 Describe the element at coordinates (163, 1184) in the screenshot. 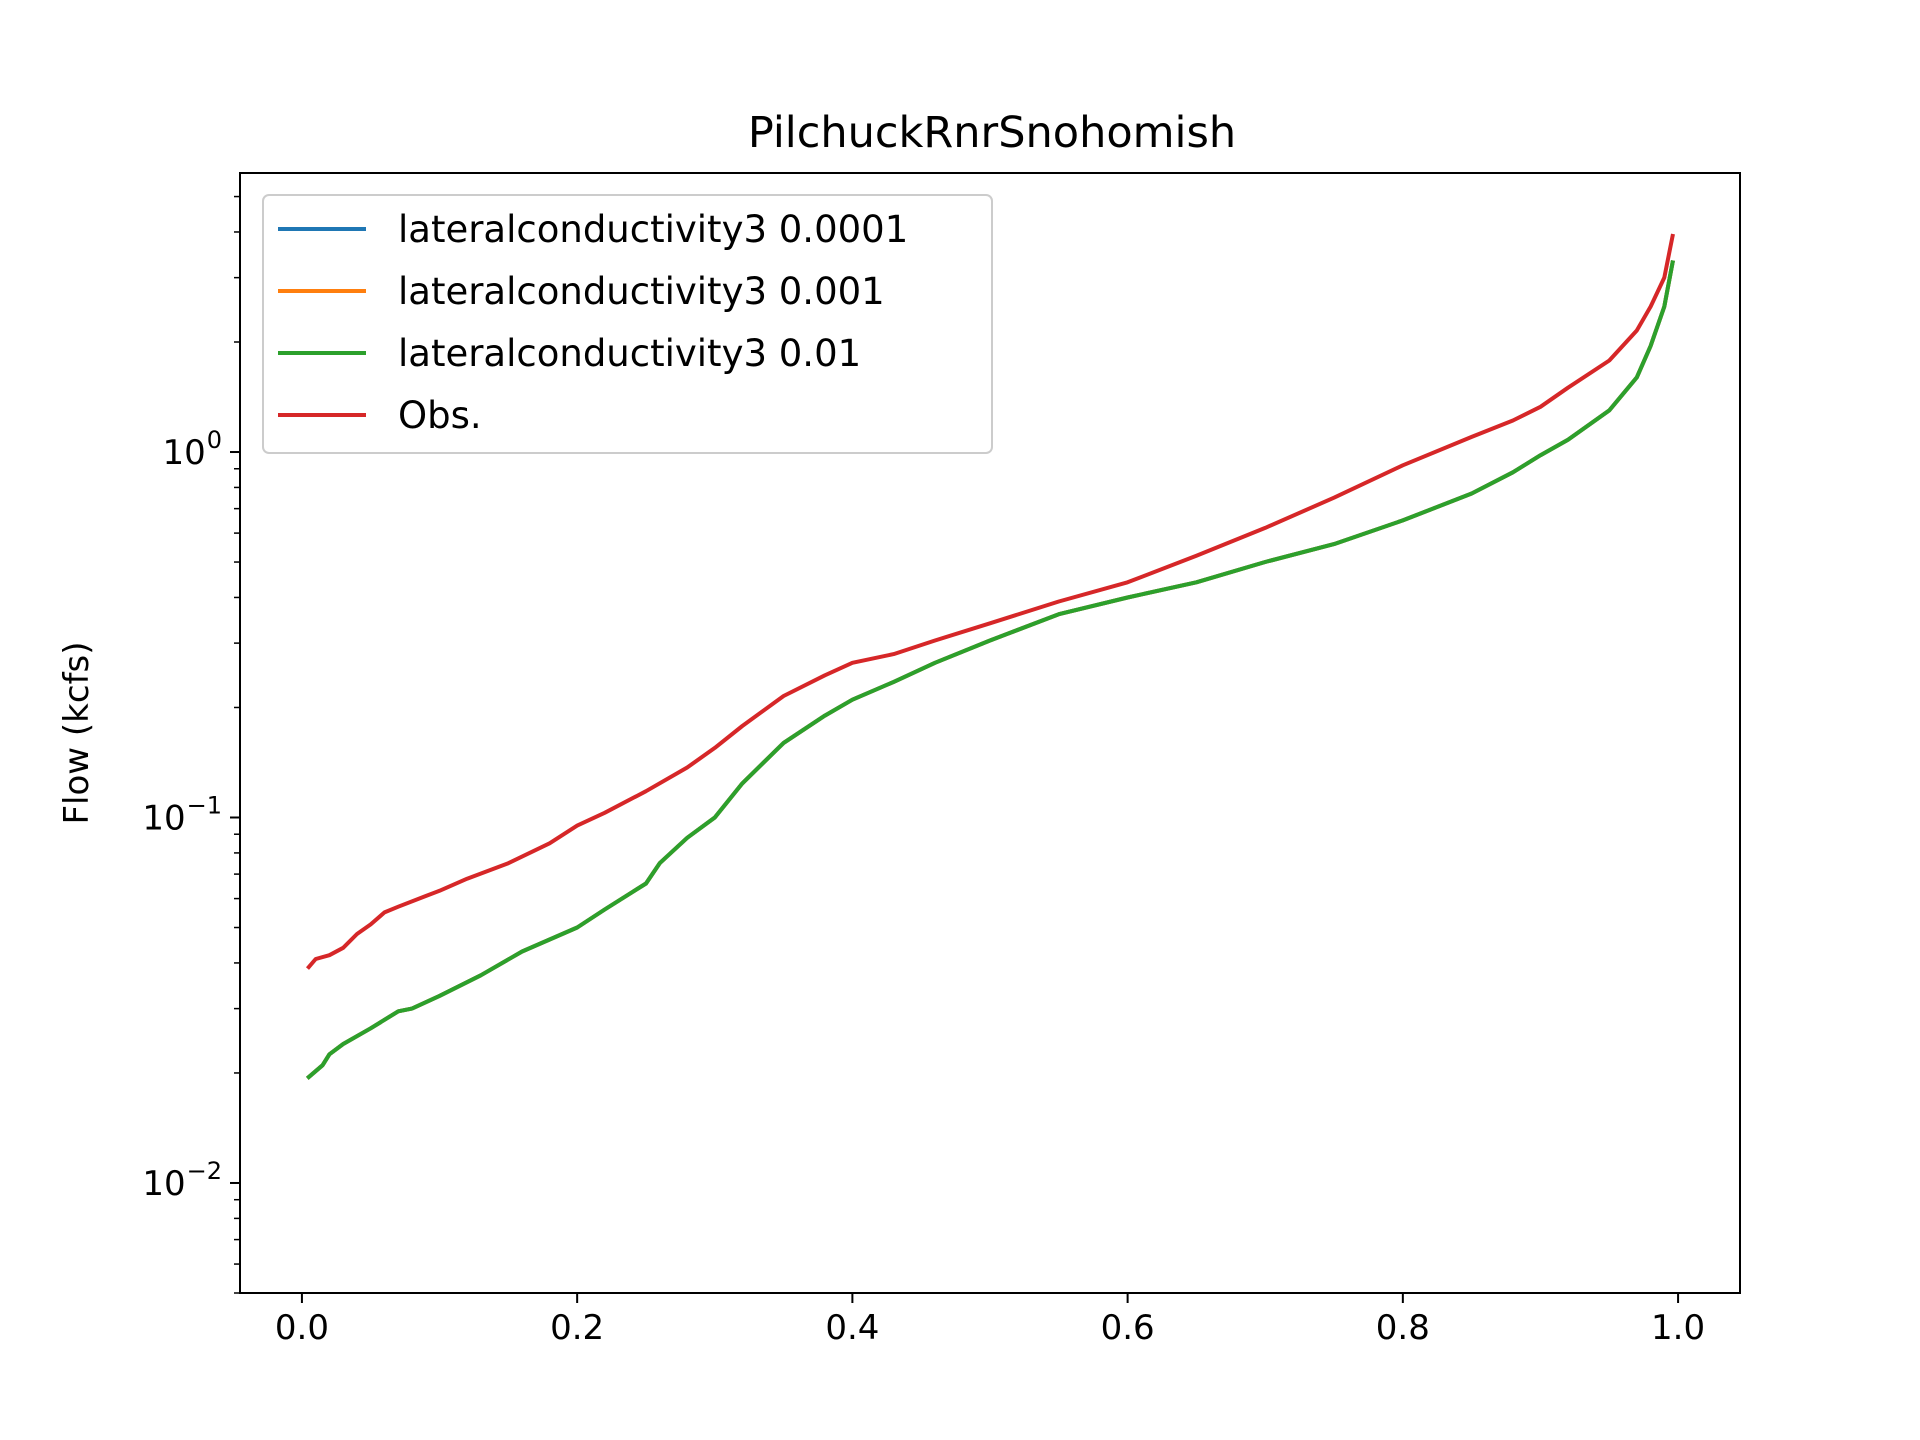

I see `y-tick-label-base-0: 10` at that location.